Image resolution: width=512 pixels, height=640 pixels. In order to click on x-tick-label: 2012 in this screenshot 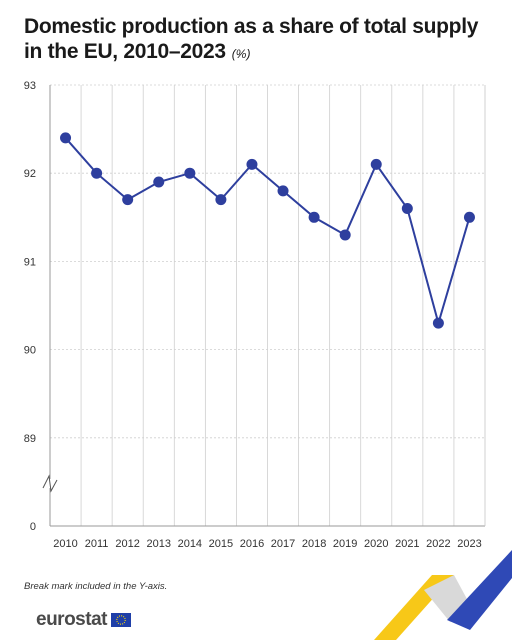, I will do `click(127, 544)`.